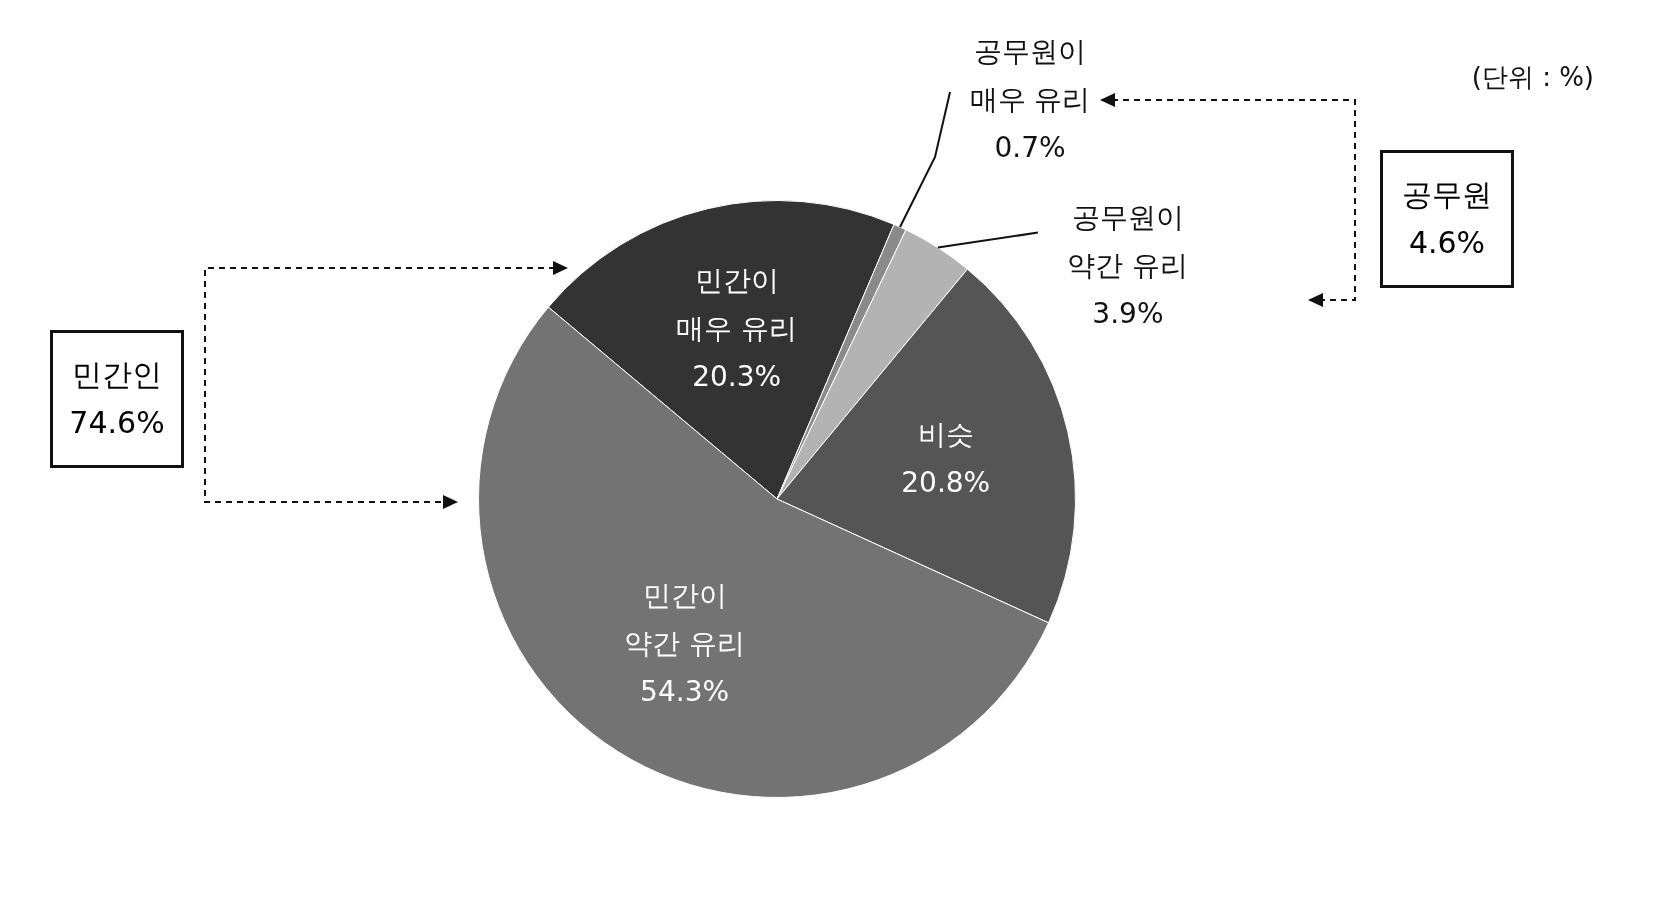 This screenshot has height=898, width=1654. I want to click on slice-label: 공무원이 약간 유리, so click(1128, 241).